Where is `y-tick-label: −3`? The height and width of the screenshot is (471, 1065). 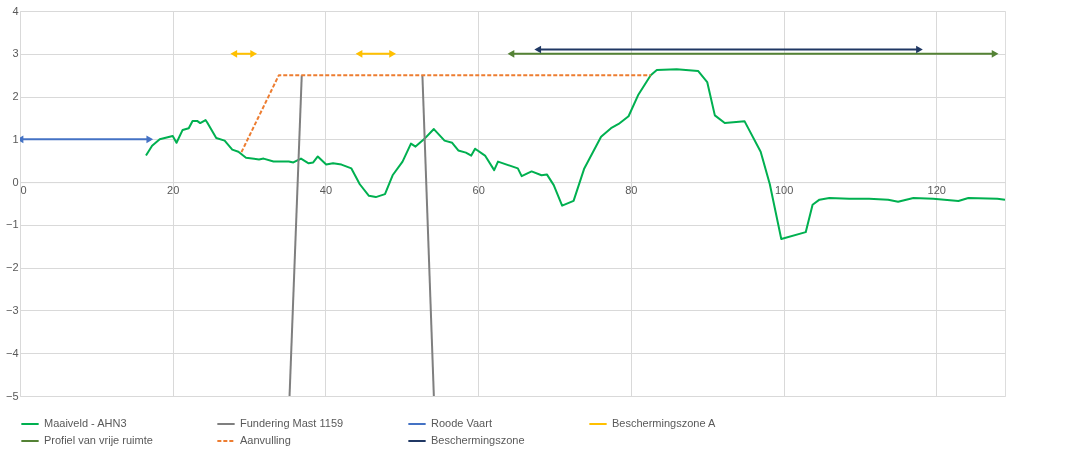
y-tick-label: −3 is located at coordinates (12, 309).